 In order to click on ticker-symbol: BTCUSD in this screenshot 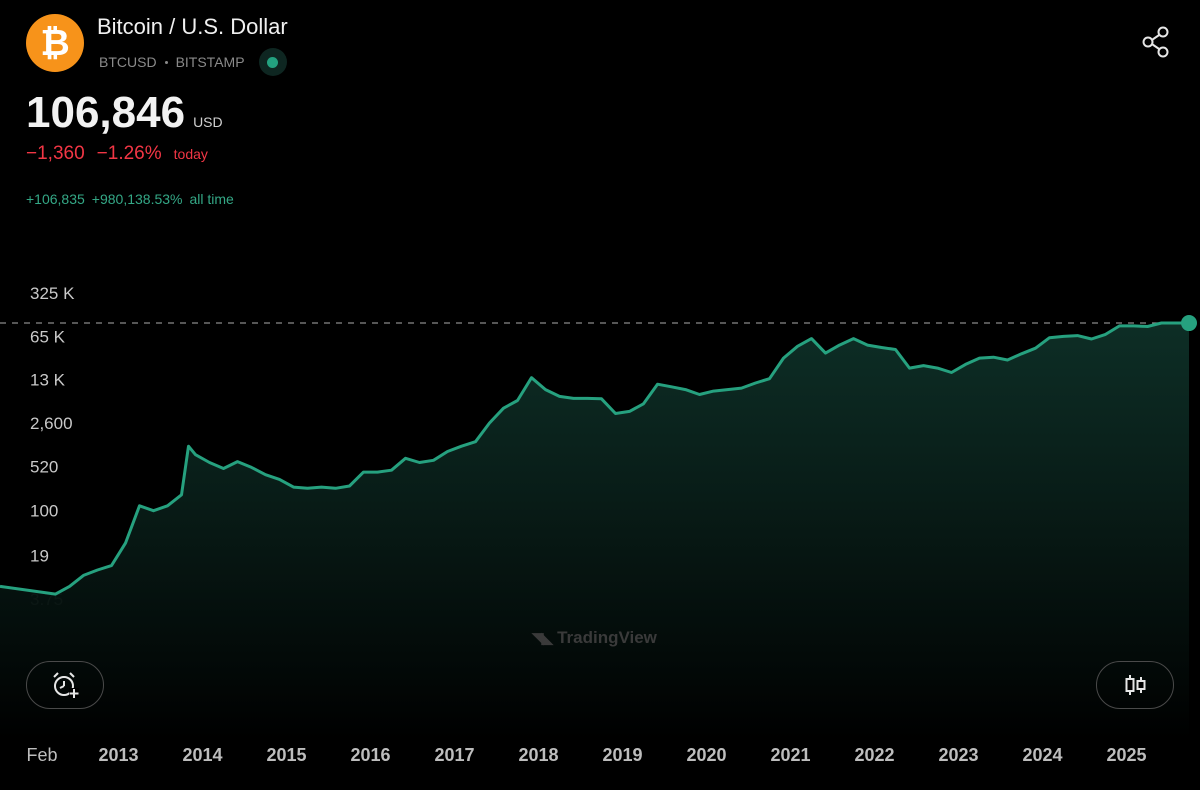, I will do `click(128, 62)`.